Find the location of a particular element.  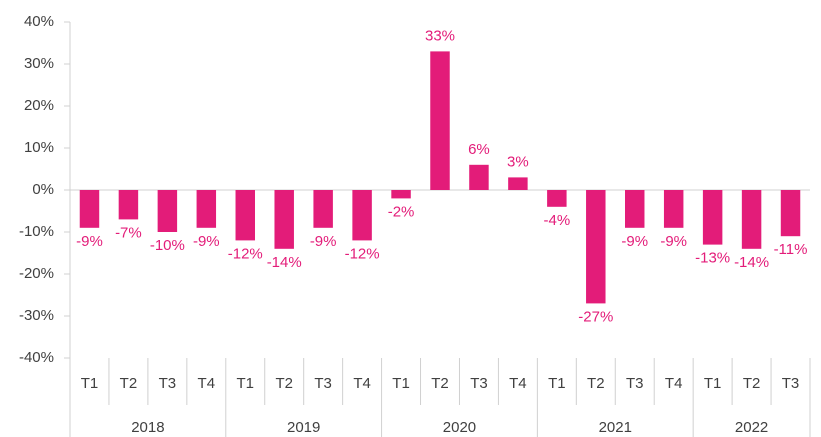

group-label: 2020 is located at coordinates (459, 427).